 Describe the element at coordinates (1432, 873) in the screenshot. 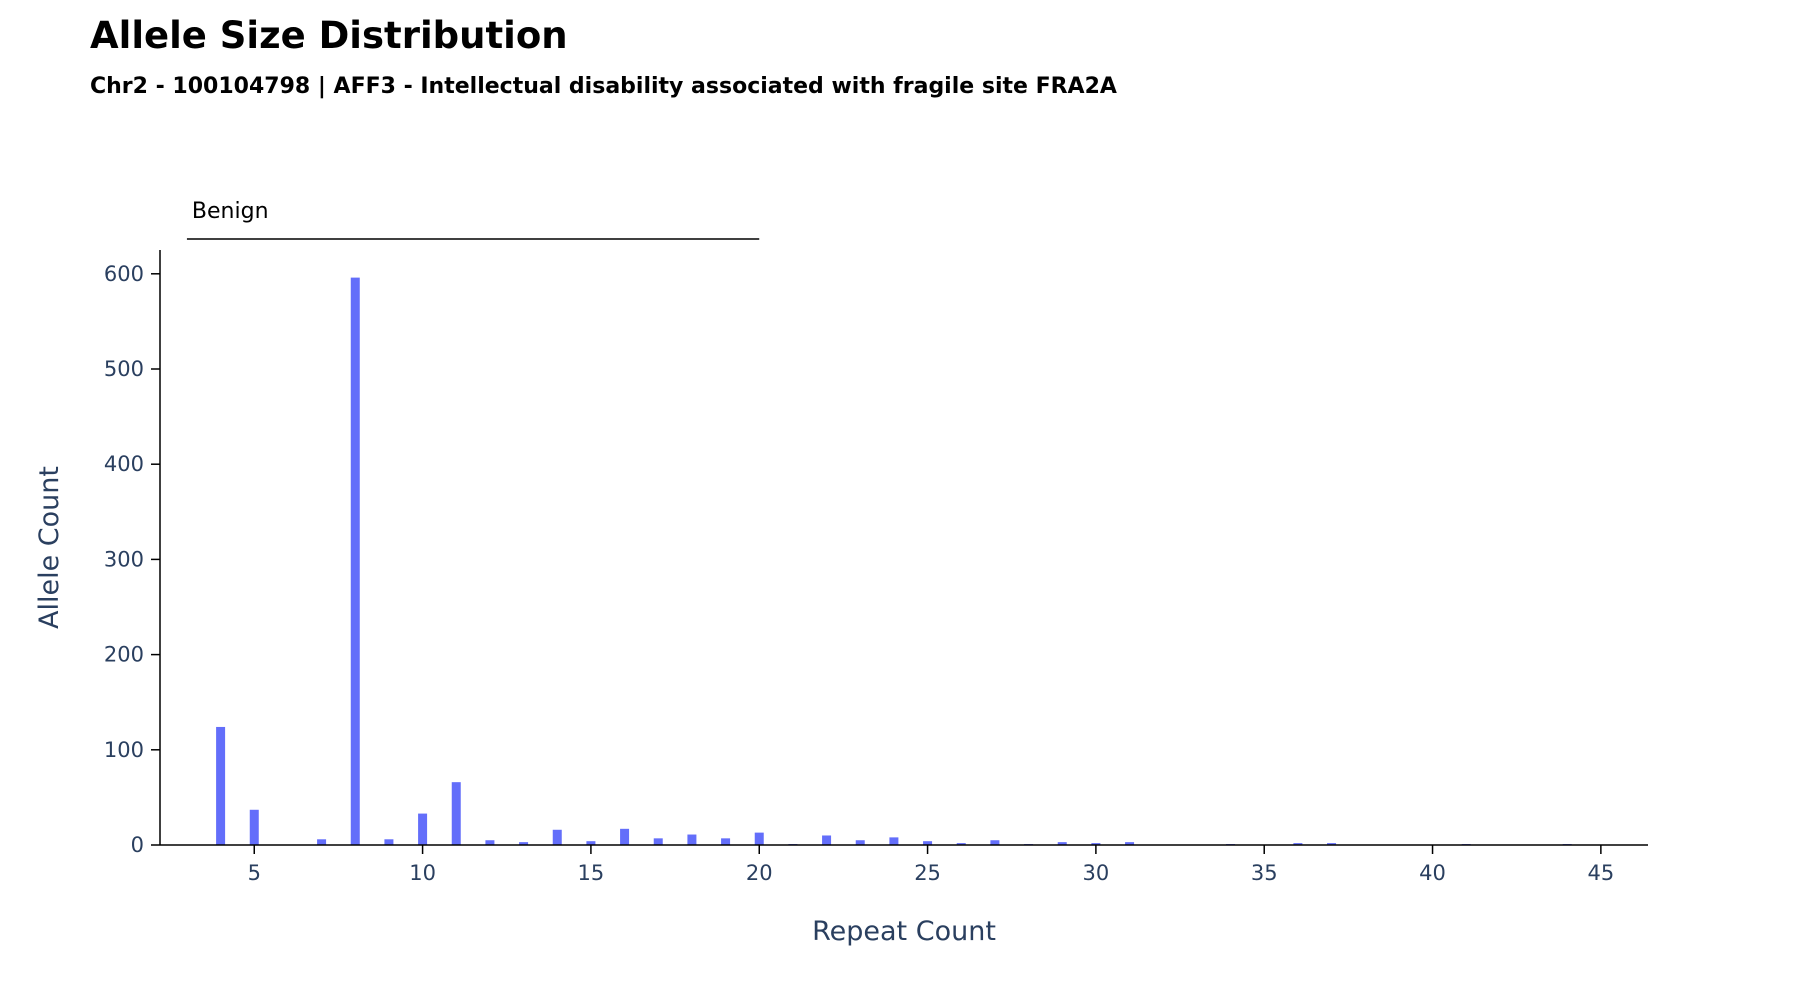

I see `x-tick-label: 40` at that location.